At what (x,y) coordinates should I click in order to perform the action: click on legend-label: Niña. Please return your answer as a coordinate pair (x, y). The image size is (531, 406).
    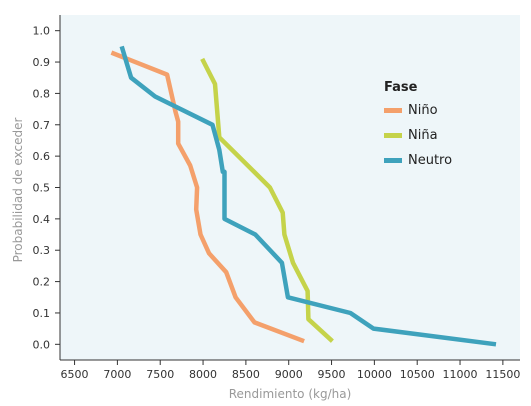
    Looking at the image, I should click on (423, 135).